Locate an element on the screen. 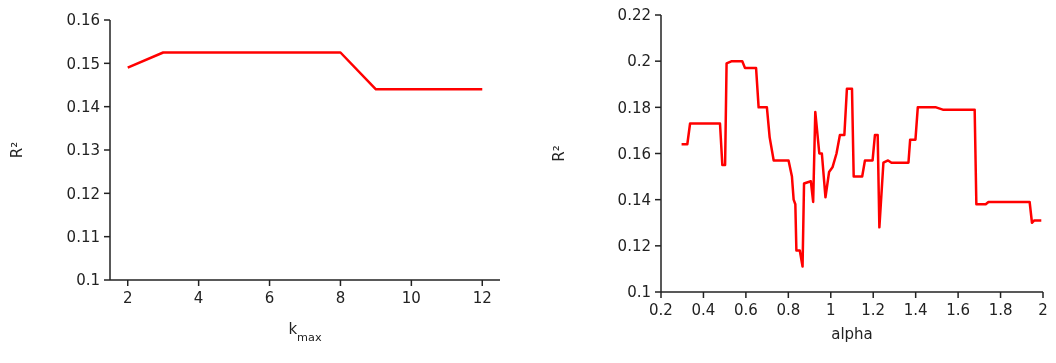 This screenshot has height=363, width=1056. x-axis-title: k$_{max}$ is located at coordinates (305, 332).